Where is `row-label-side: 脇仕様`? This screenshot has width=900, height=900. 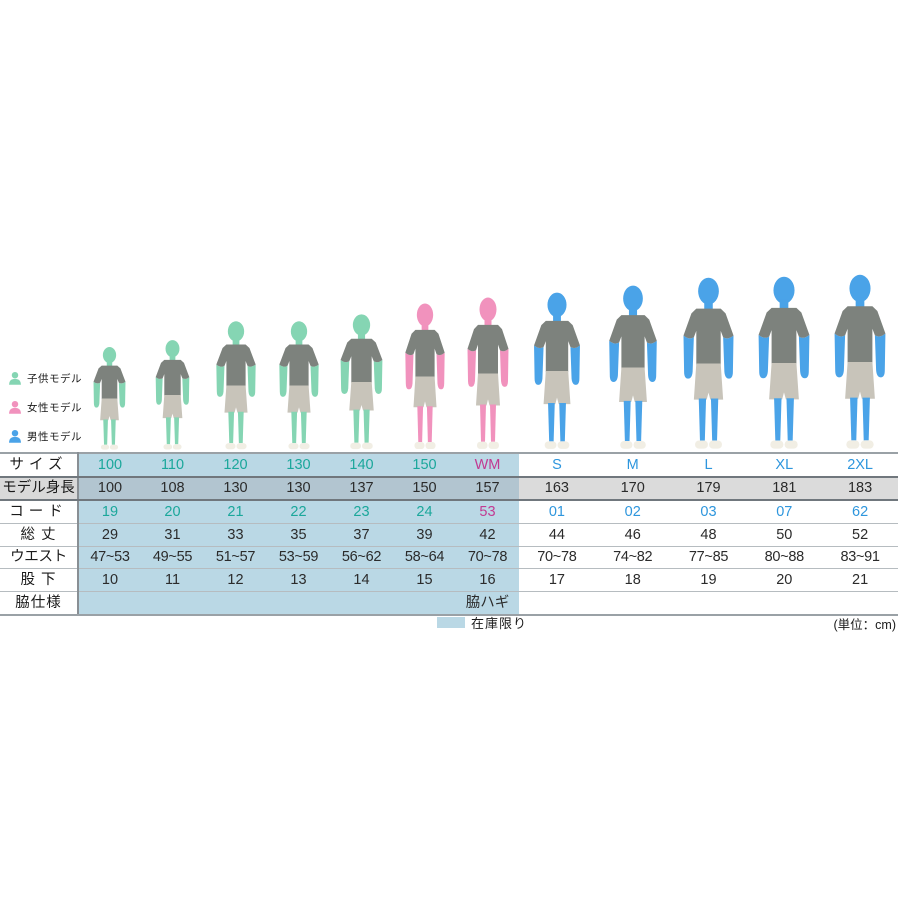
row-label-side: 脇仕様 is located at coordinates (39, 603).